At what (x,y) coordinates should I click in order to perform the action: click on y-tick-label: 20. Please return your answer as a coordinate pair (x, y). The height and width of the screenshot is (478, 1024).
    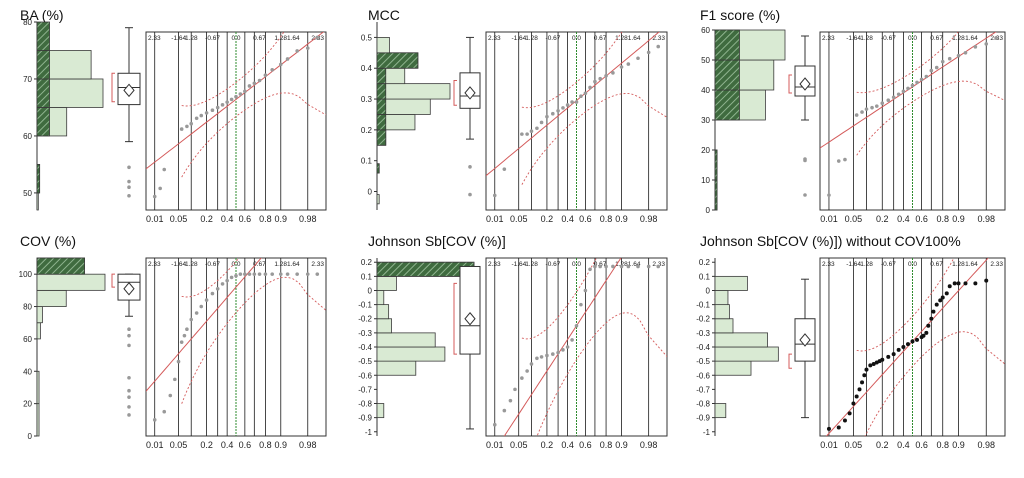
    Looking at the image, I should click on (27, 404).